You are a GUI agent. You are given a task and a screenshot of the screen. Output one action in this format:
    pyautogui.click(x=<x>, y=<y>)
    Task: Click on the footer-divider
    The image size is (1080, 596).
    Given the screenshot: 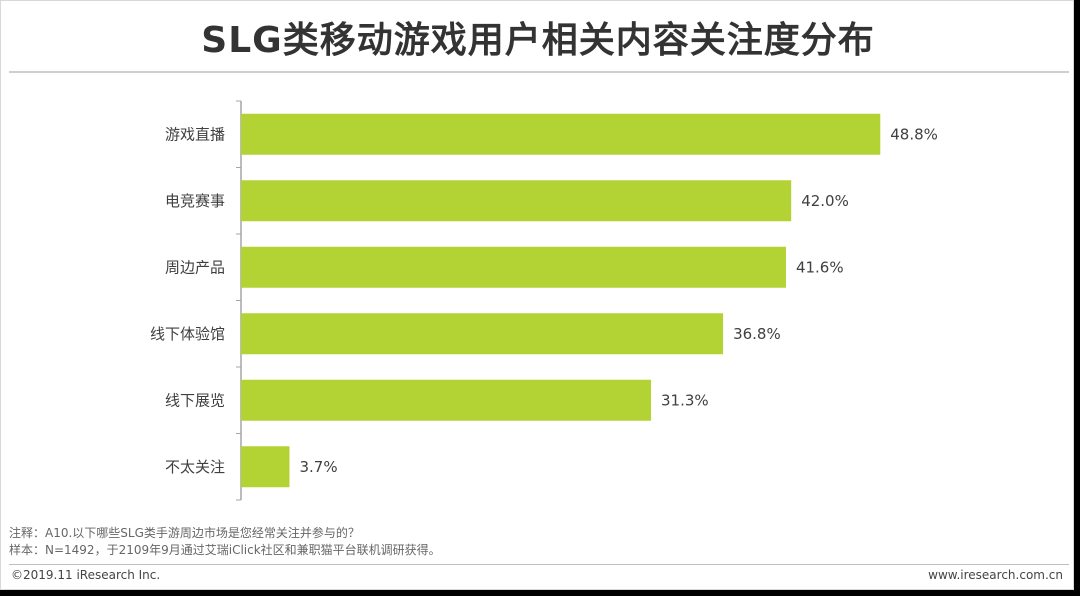 What is the action you would take?
    pyautogui.click(x=539, y=564)
    